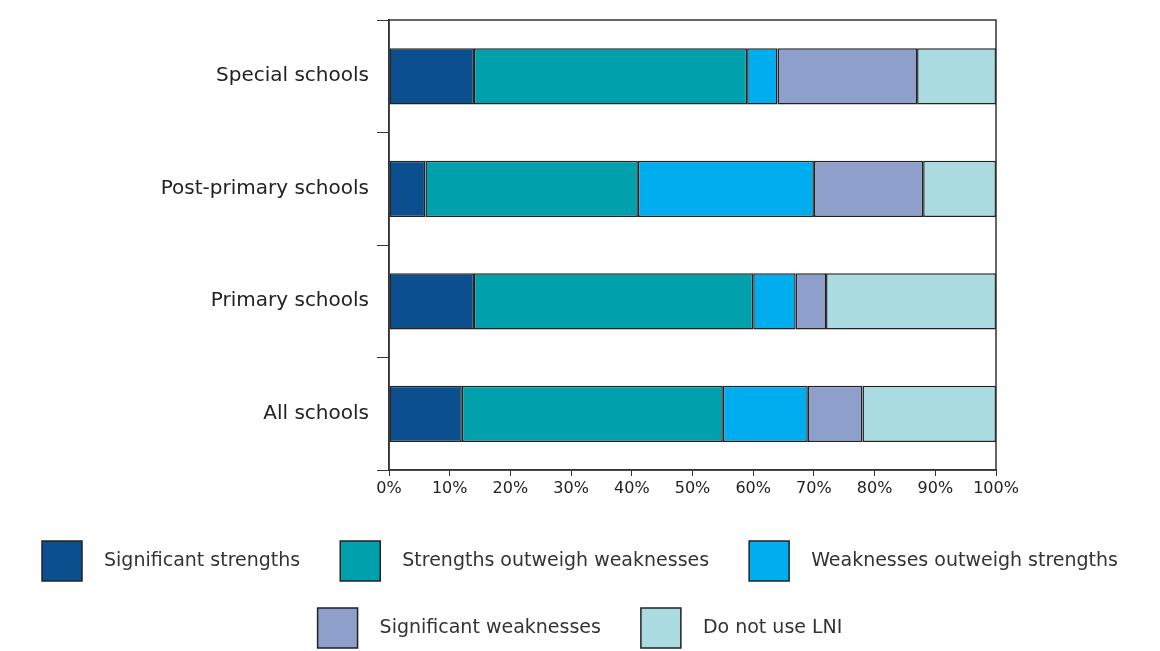 This screenshot has width=1160, height=651. Describe the element at coordinates (753, 487) in the screenshot. I see `x-tick-label: 60%` at that location.